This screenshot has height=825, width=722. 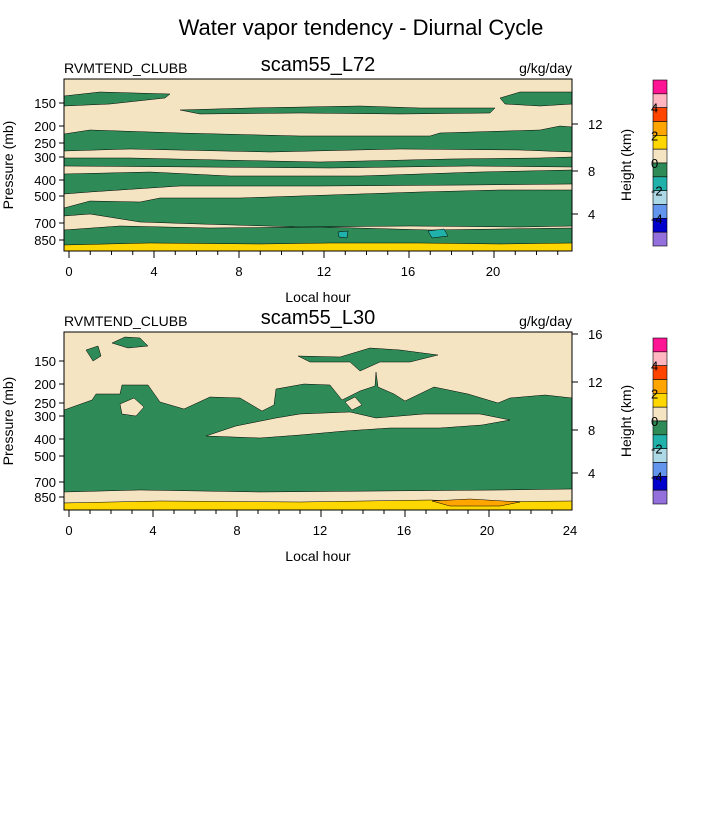 What do you see at coordinates (654, 421) in the screenshot?
I see `panel-2-colorbar-label: 0` at bounding box center [654, 421].